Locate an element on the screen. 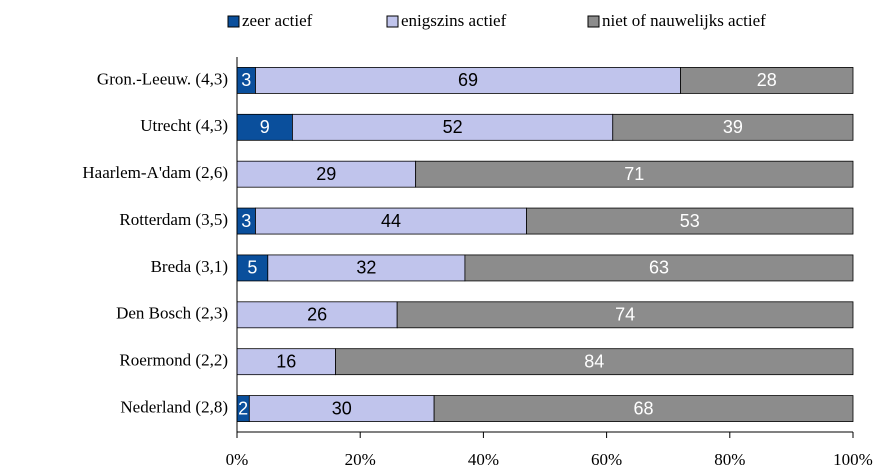  legend-label: enigszins actief is located at coordinates (454, 20).